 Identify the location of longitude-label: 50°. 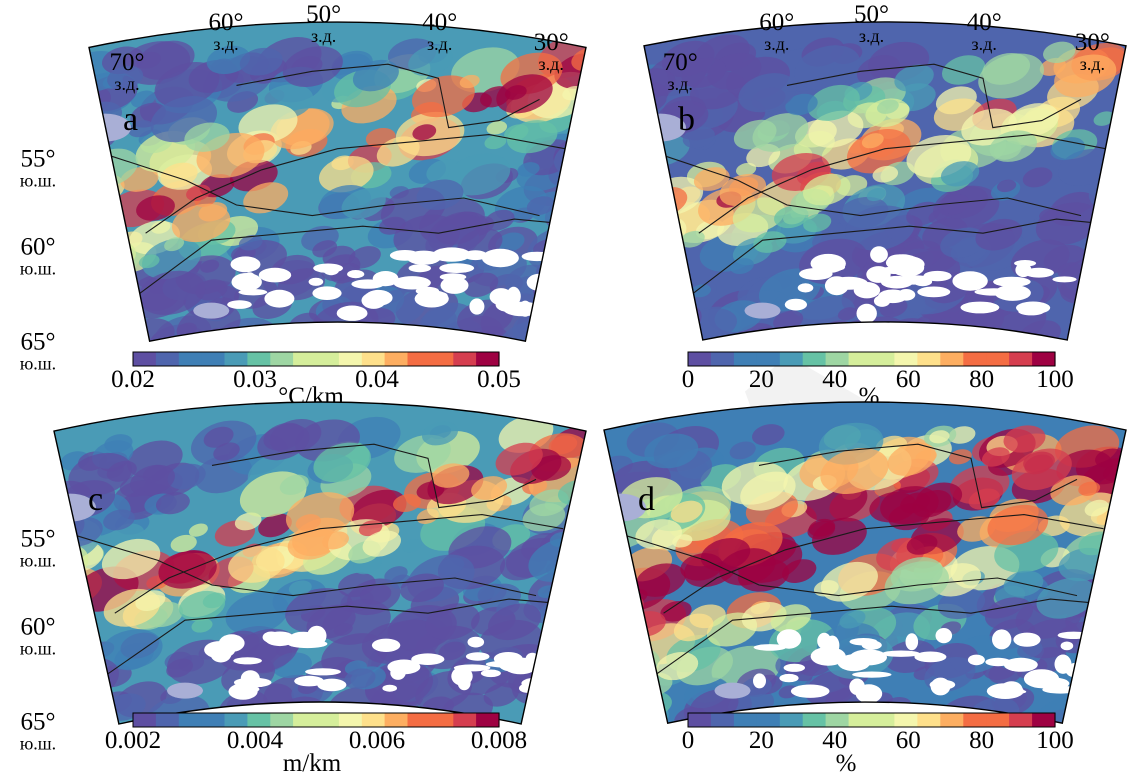
(871, 14).